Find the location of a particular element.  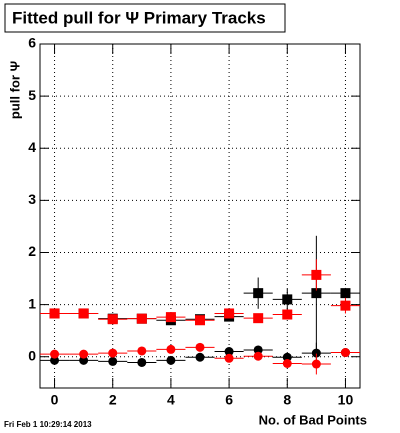

footer: Fri Feb 1 10:29:14 2013 is located at coordinates (48, 424).